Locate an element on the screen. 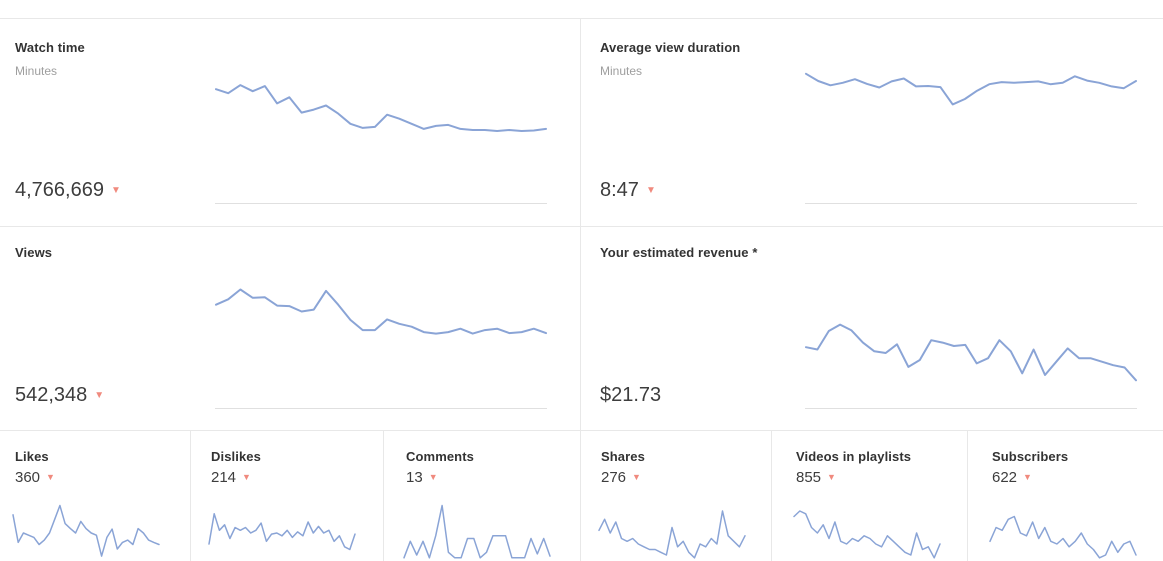 Image resolution: width=1163 pixels, height=561 pixels. likes-title: Likes is located at coordinates (32, 456).